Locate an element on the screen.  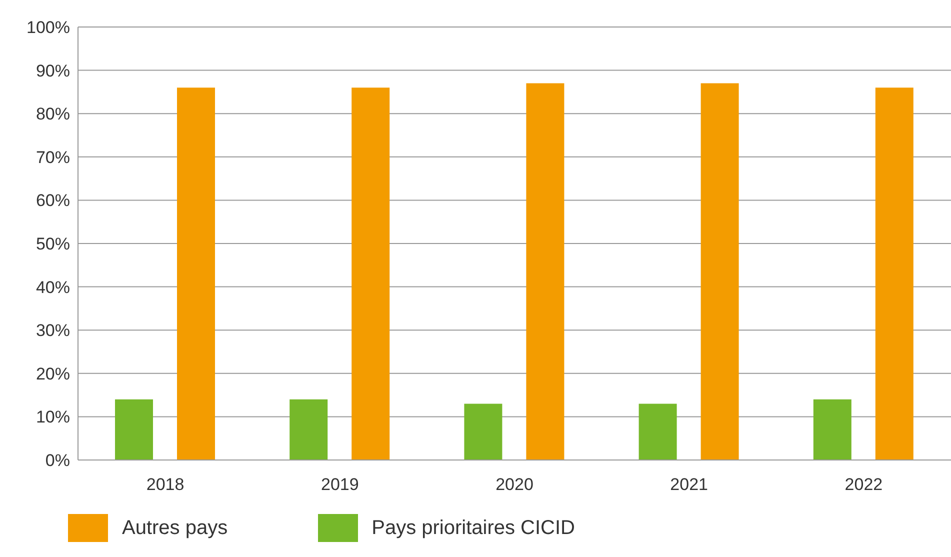
y-tick-label: 90% is located at coordinates (53, 70).